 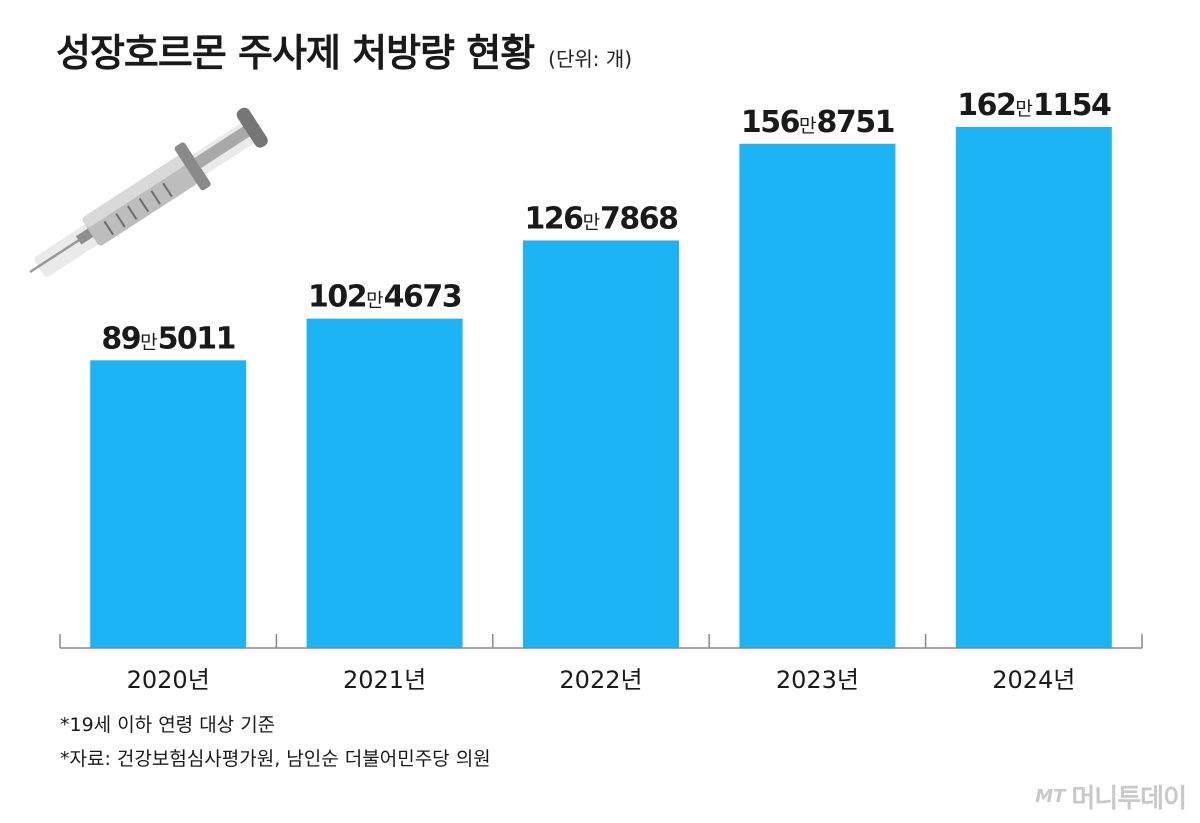 I want to click on x-axis, so click(x=601, y=641).